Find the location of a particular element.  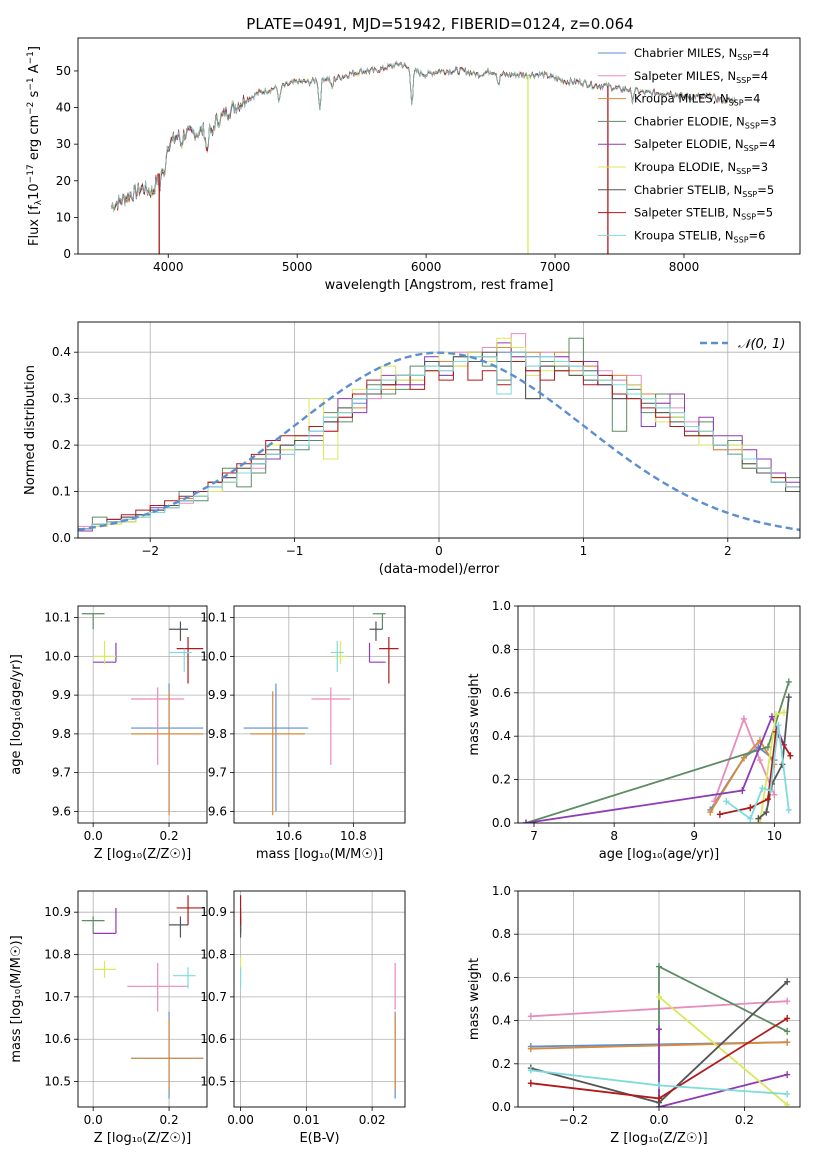

legend-value: =5 is located at coordinates (764, 213).